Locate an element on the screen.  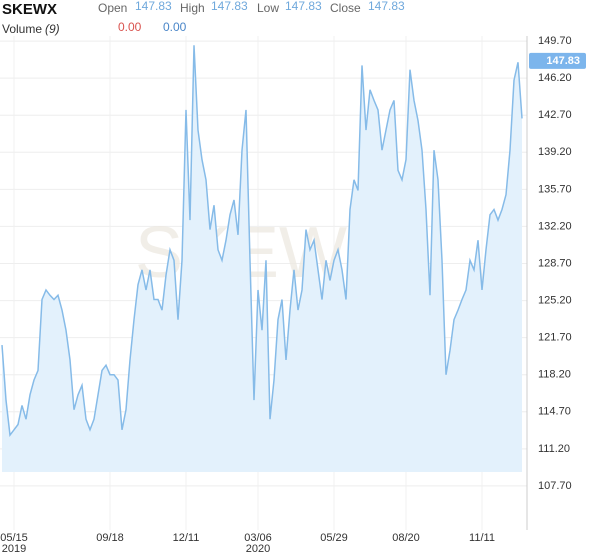
field-label: Close is located at coordinates (345, 8).